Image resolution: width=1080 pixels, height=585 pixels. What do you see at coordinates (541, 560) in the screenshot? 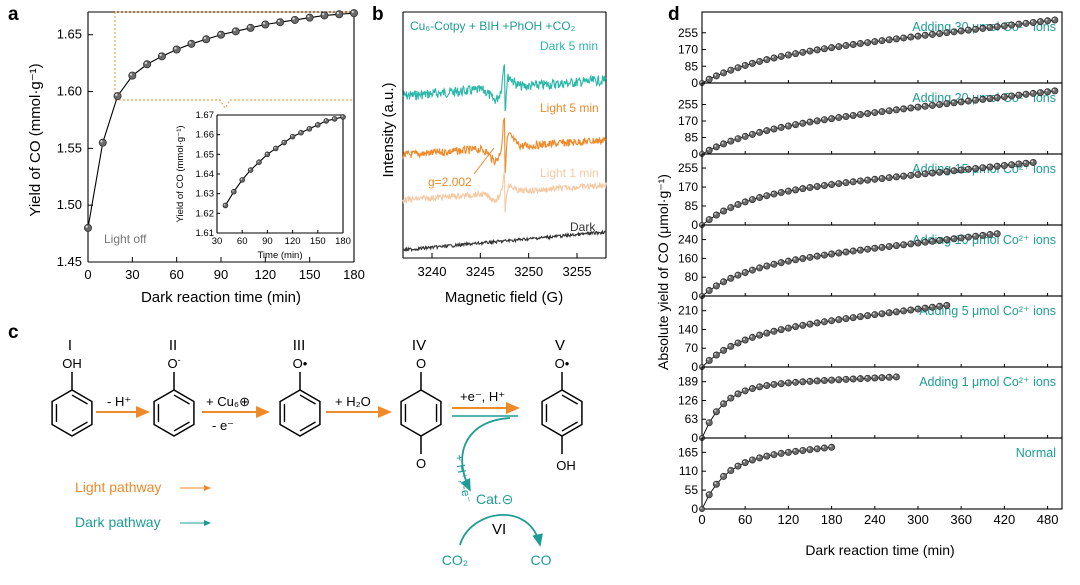
I see `c-co: CO` at bounding box center [541, 560].